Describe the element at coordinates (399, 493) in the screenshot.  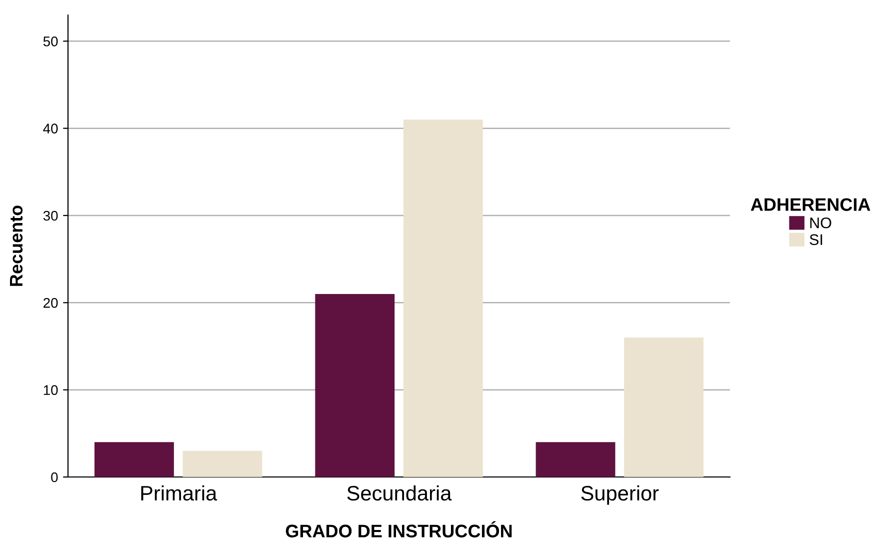
I see `x-tick-label: Secundaria` at that location.